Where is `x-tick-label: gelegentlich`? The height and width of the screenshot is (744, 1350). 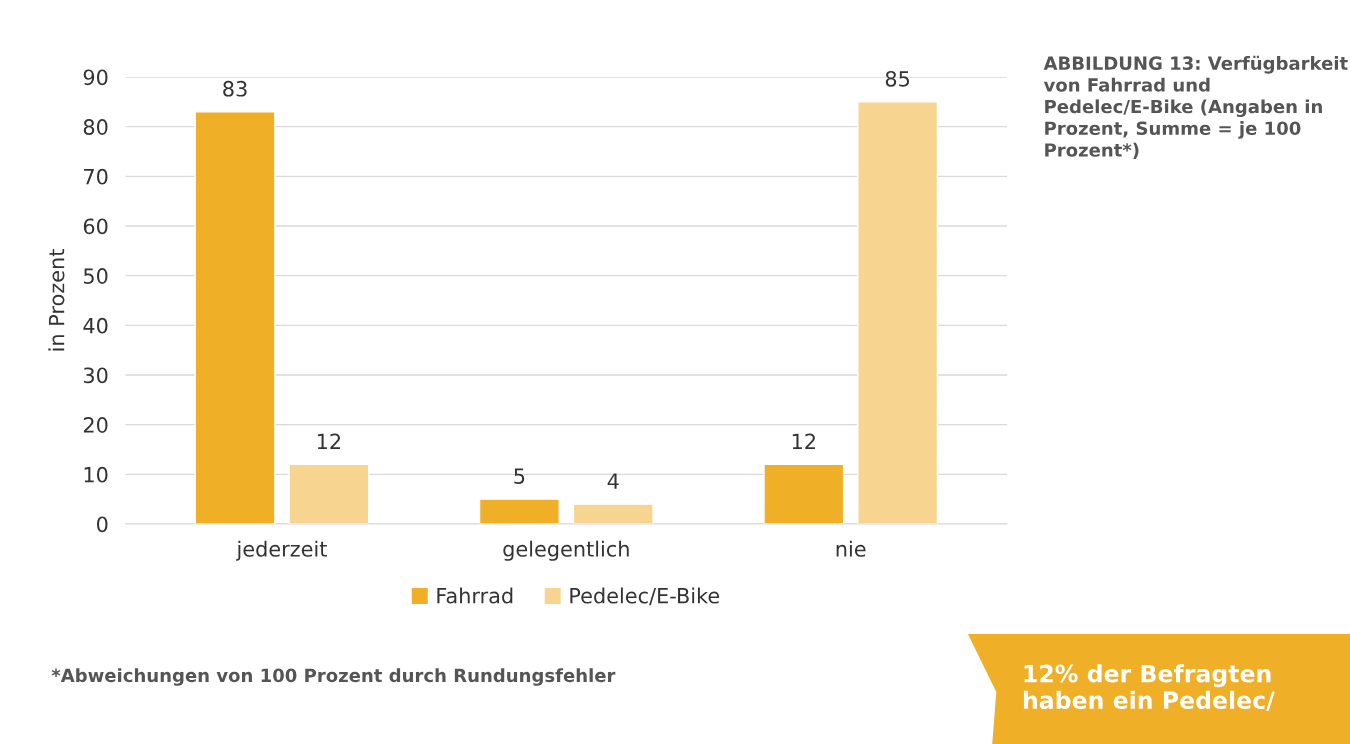 x-tick-label: gelegentlich is located at coordinates (566, 550).